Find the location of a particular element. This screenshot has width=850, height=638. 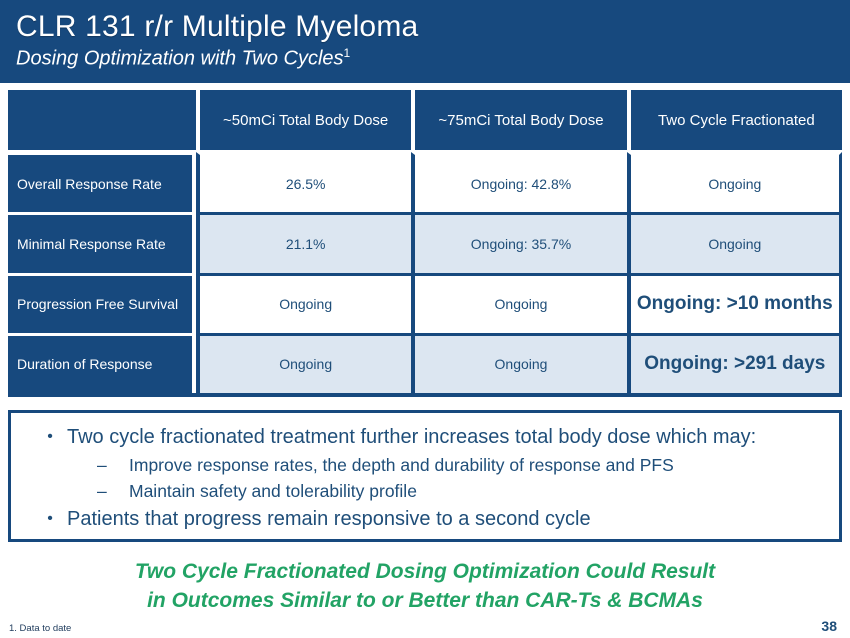

table-cell: 26.5% is located at coordinates (304, 182).